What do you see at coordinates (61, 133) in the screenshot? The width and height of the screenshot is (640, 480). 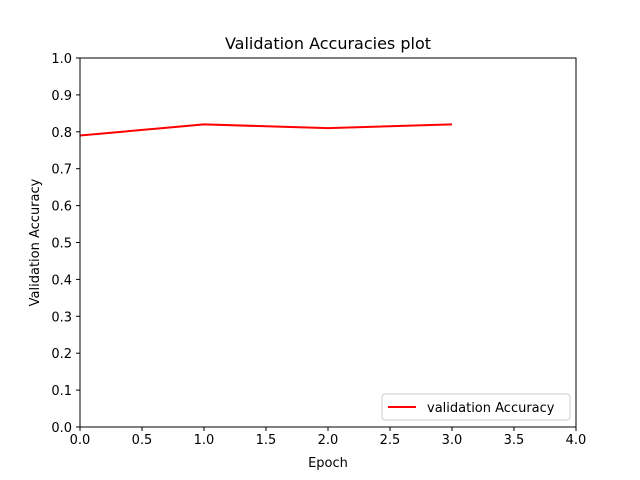 I see `y-tick-label: 0.8` at bounding box center [61, 133].